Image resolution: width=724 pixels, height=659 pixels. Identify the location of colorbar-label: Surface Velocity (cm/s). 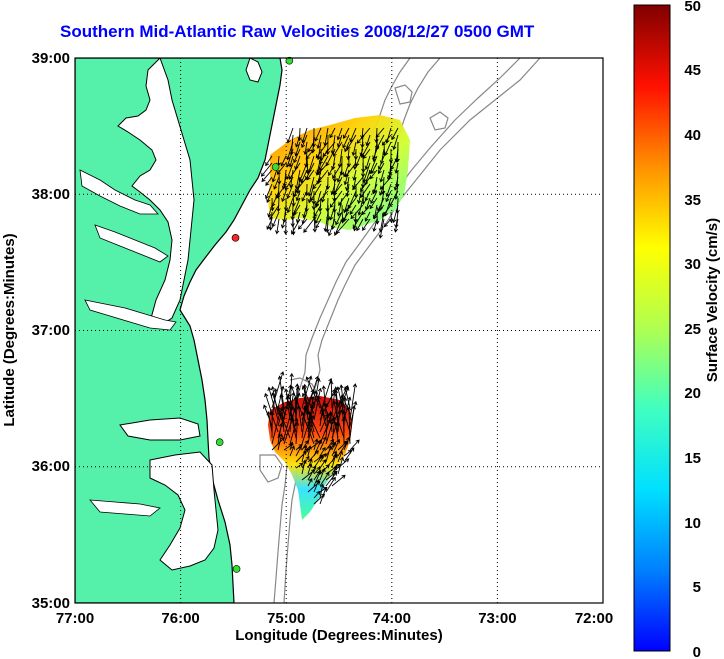
(712, 300).